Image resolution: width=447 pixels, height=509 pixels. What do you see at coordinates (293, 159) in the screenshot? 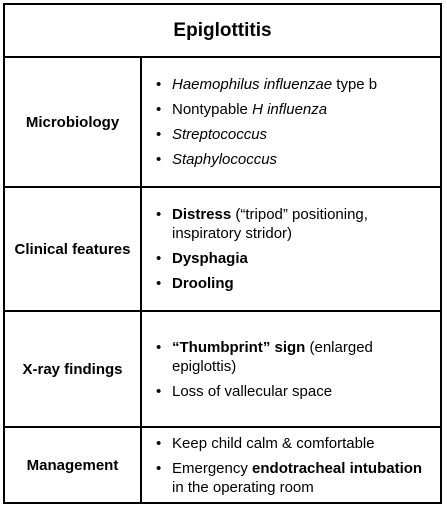
I see `list-item: Staphylococcus` at bounding box center [293, 159].